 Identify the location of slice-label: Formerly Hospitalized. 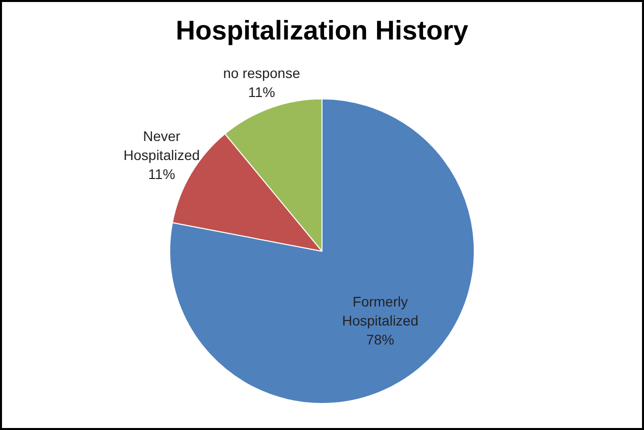
(380, 310).